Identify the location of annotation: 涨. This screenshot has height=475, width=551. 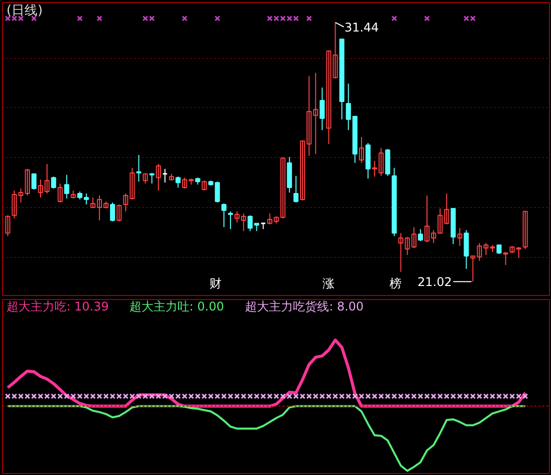
(328, 283).